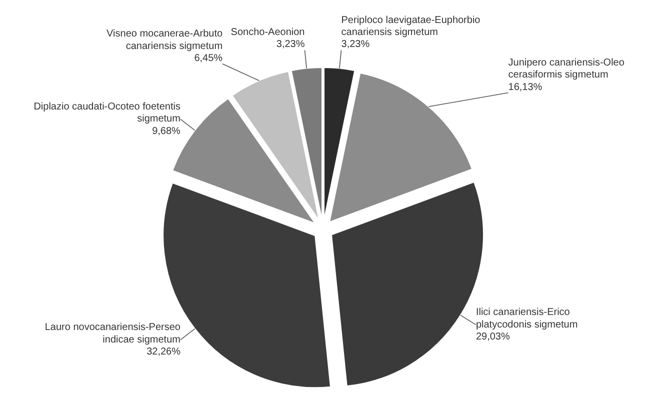 This screenshot has height=414, width=645. What do you see at coordinates (411, 26) in the screenshot?
I see `slice-label: Periploco laevigatae-Euphorbio canariensis sigmetum` at bounding box center [411, 26].